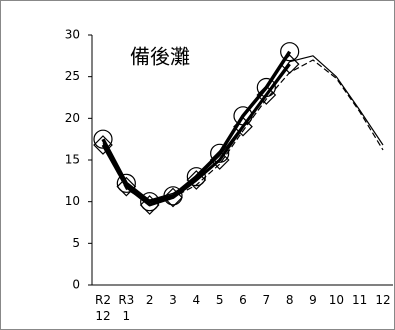 The height and width of the screenshot is (330, 395). What do you see at coordinates (266, 300) in the screenshot?
I see `x-tick-label: 7` at bounding box center [266, 300].